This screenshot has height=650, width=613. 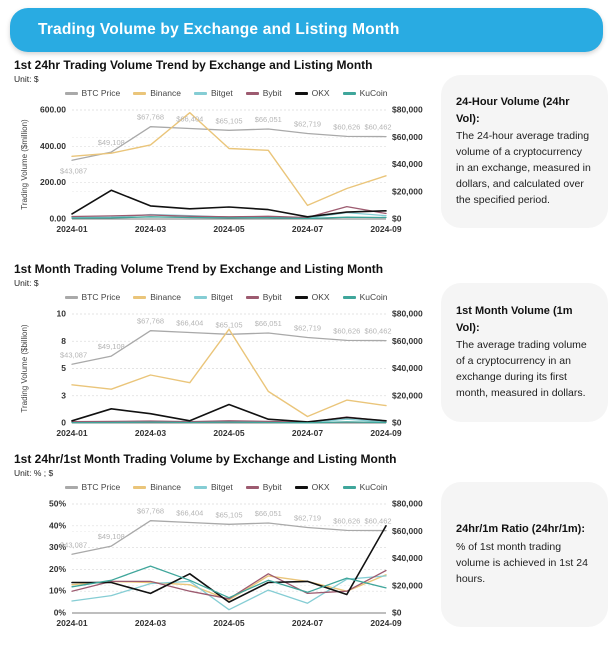 What do you see at coordinates (71, 93) in the screenshot?
I see `legend-swatch-btc-price` at bounding box center [71, 93].